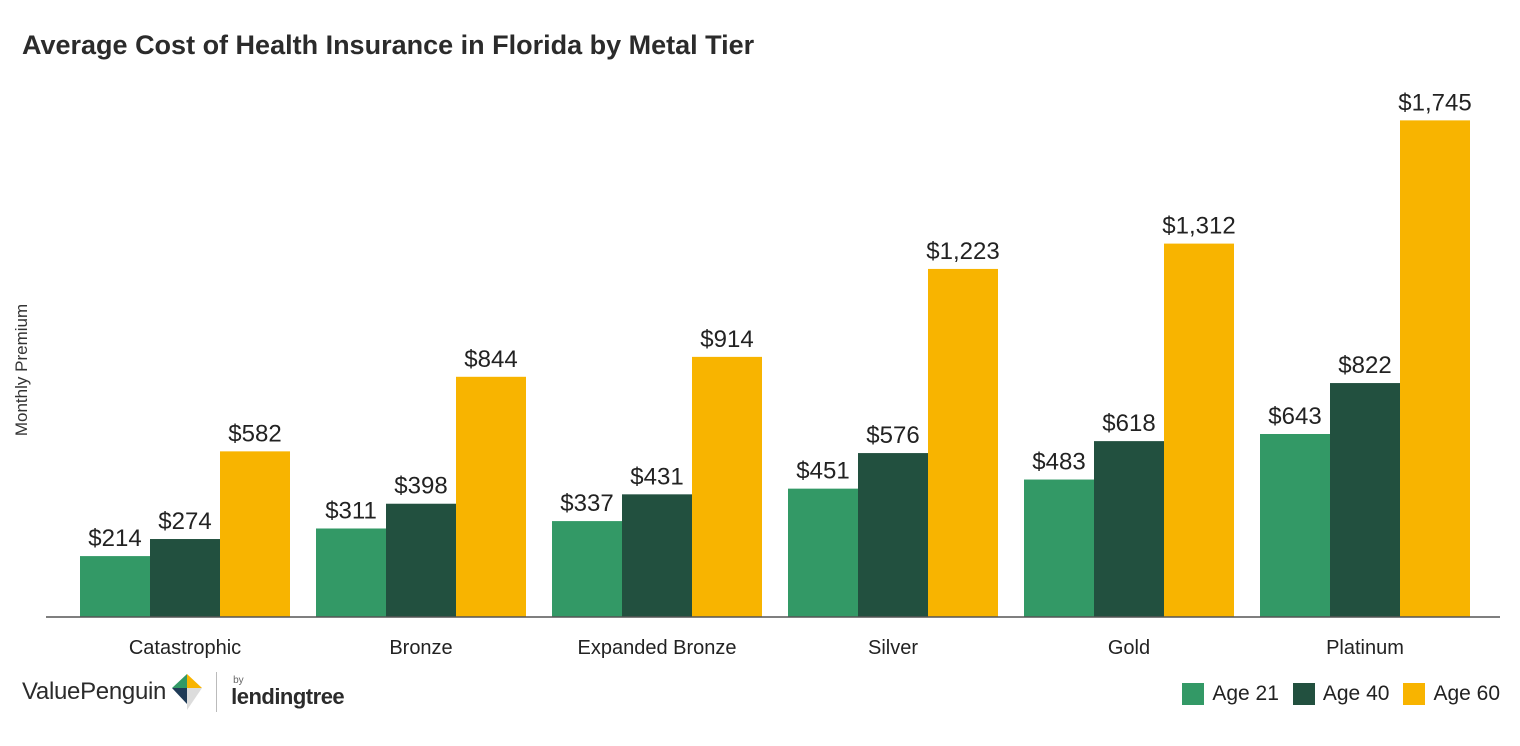 This screenshot has height=746, width=1520. What do you see at coordinates (490, 359) in the screenshot?
I see `data-label: $844` at bounding box center [490, 359].